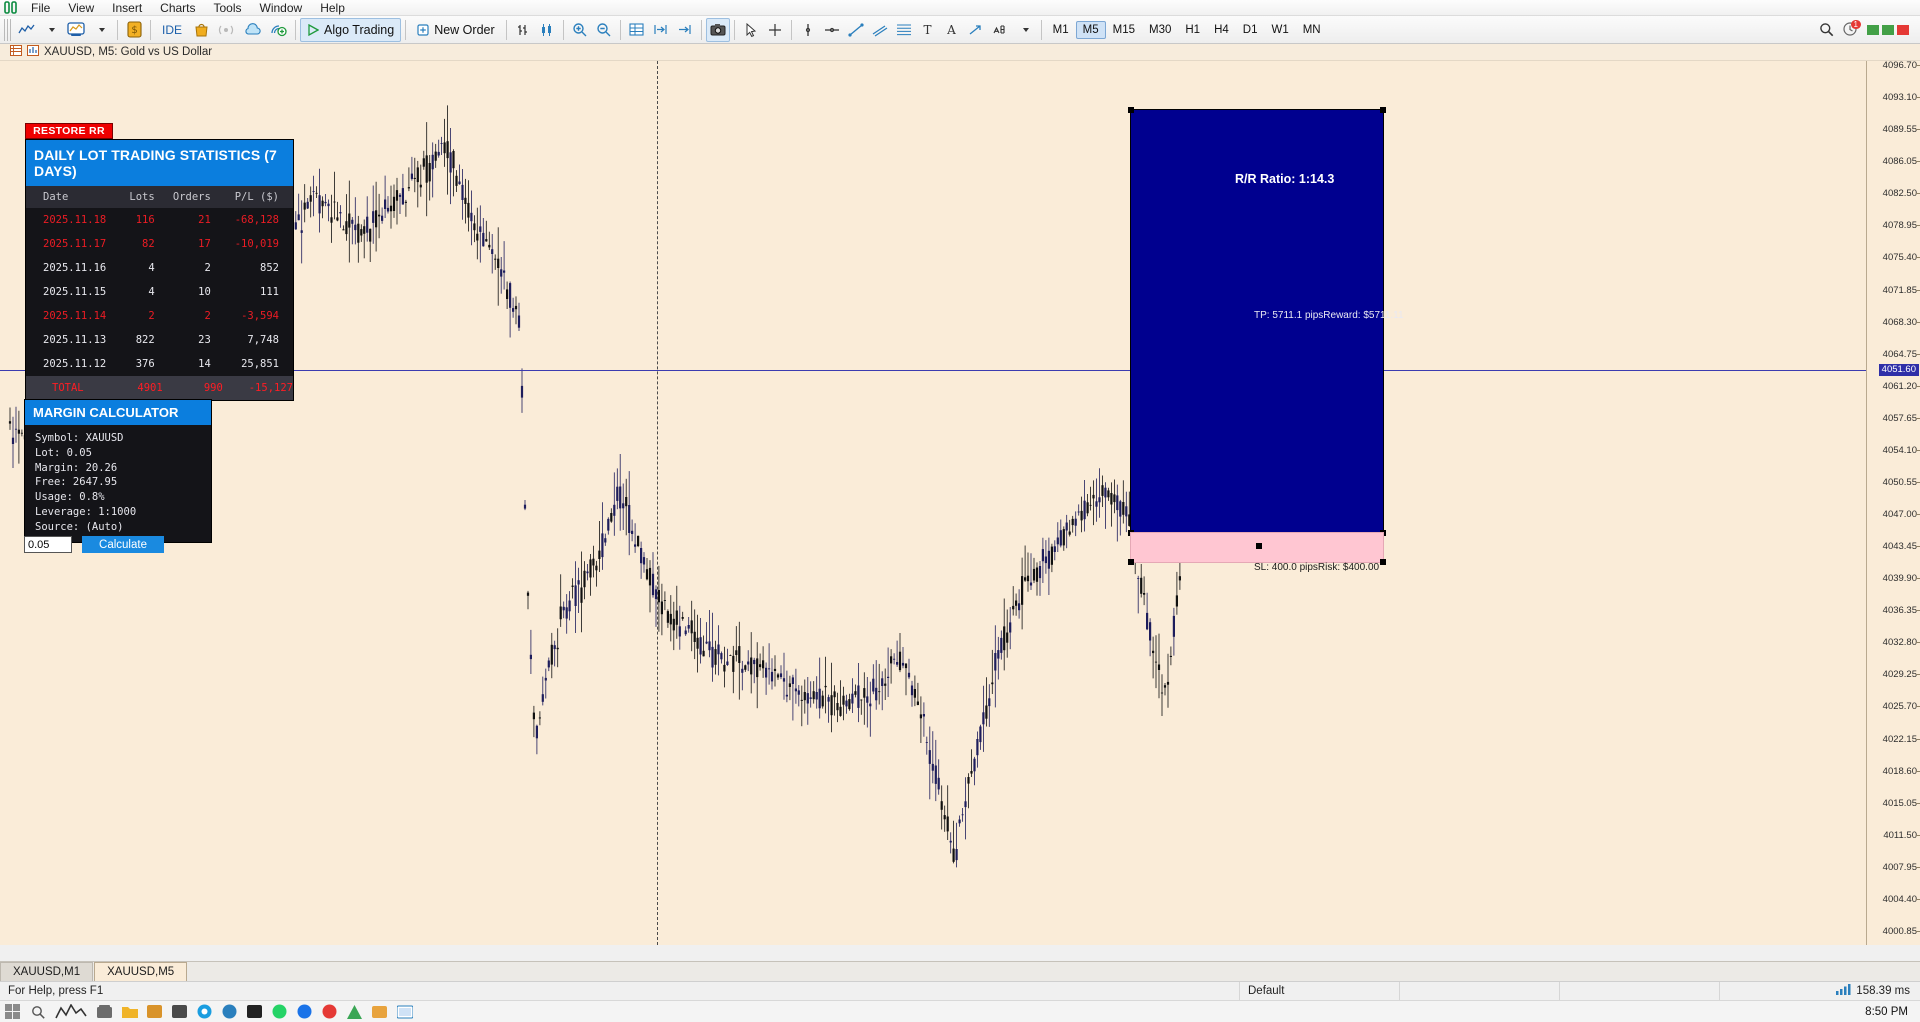 Image resolution: width=1920 pixels, height=1022 pixels. What do you see at coordinates (1060, 29) in the screenshot?
I see `timeframe-m1: M1` at bounding box center [1060, 29].